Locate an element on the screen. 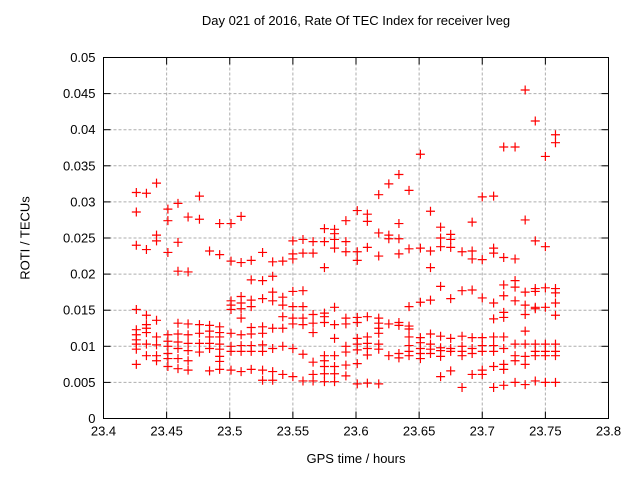  y-tick-label: 0.01 is located at coordinates (82, 346).